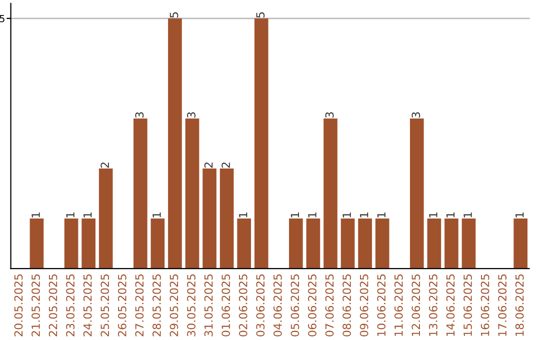  Describe the element at coordinates (416, 305) in the screenshot. I see `x-tick-label: 12.06.2025` at that location.